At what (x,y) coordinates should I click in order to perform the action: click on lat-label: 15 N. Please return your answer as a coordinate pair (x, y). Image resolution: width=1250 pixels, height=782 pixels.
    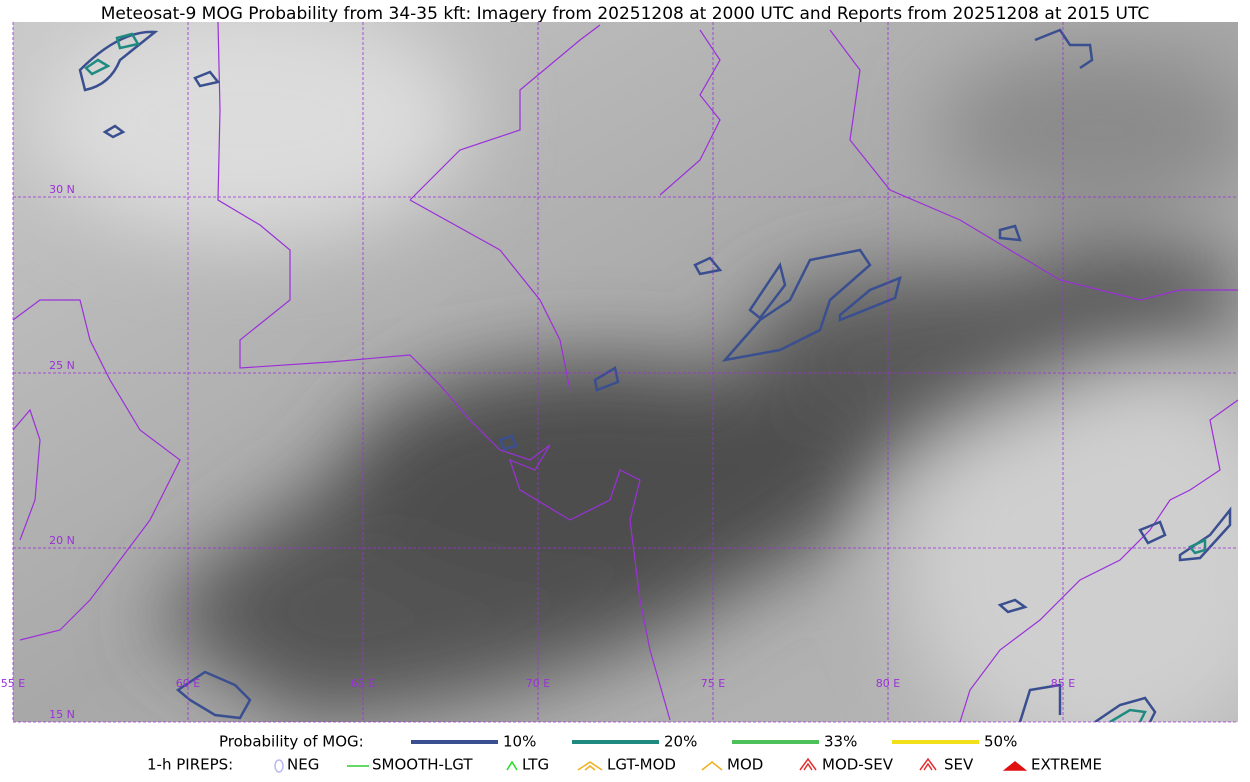
    Looking at the image, I should click on (62, 714).